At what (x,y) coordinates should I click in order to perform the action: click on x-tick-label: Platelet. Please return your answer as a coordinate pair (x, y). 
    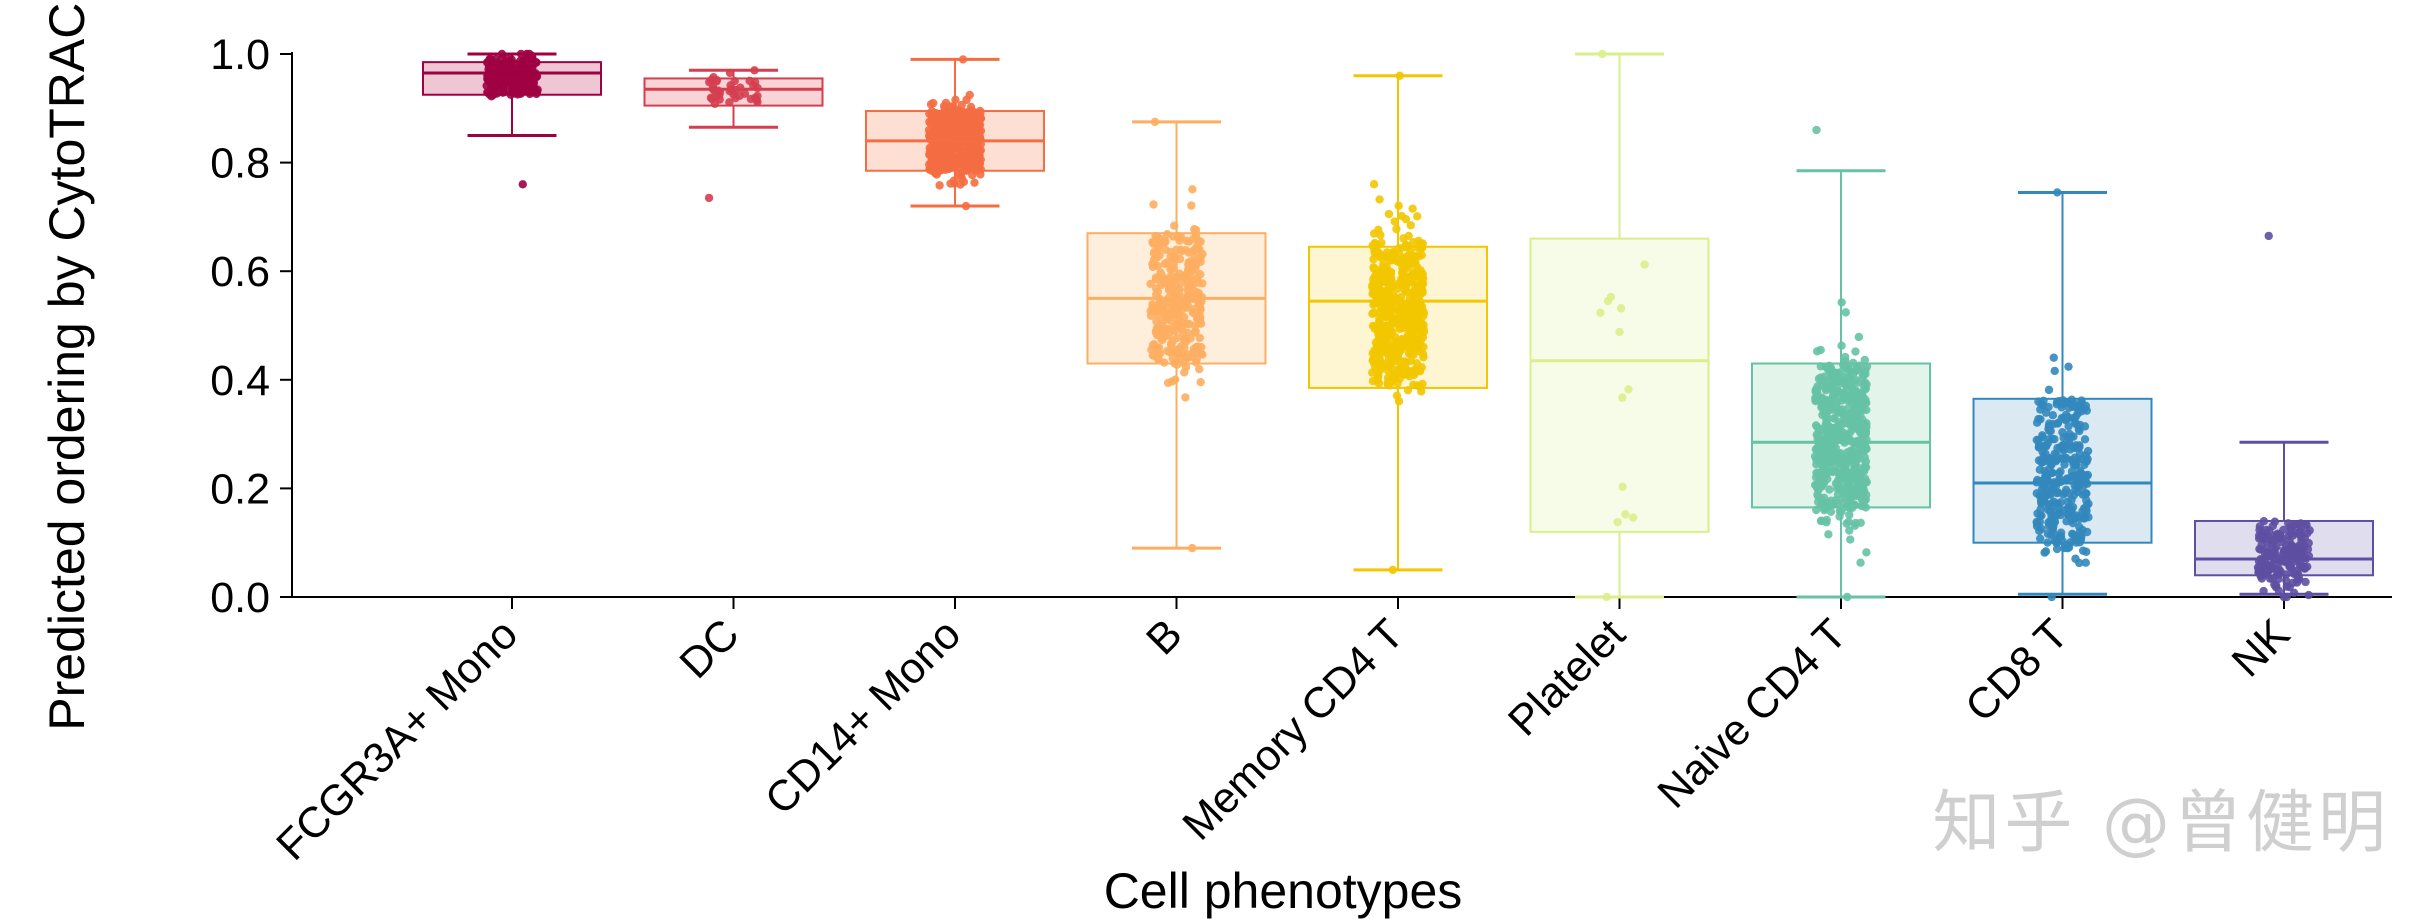
    Looking at the image, I should click on (1566, 677).